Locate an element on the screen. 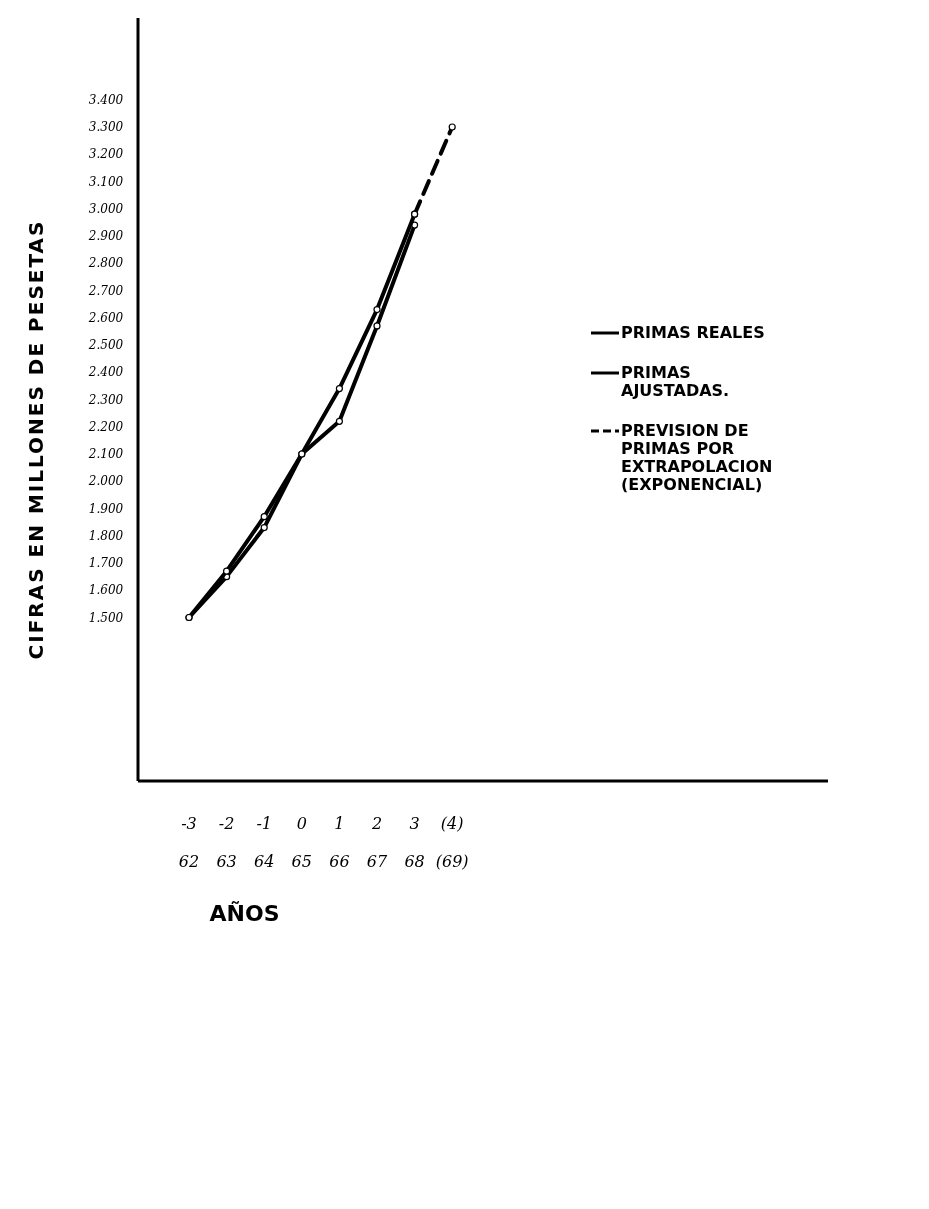  x-tick-label: 3 68 is located at coordinates (414, 842).